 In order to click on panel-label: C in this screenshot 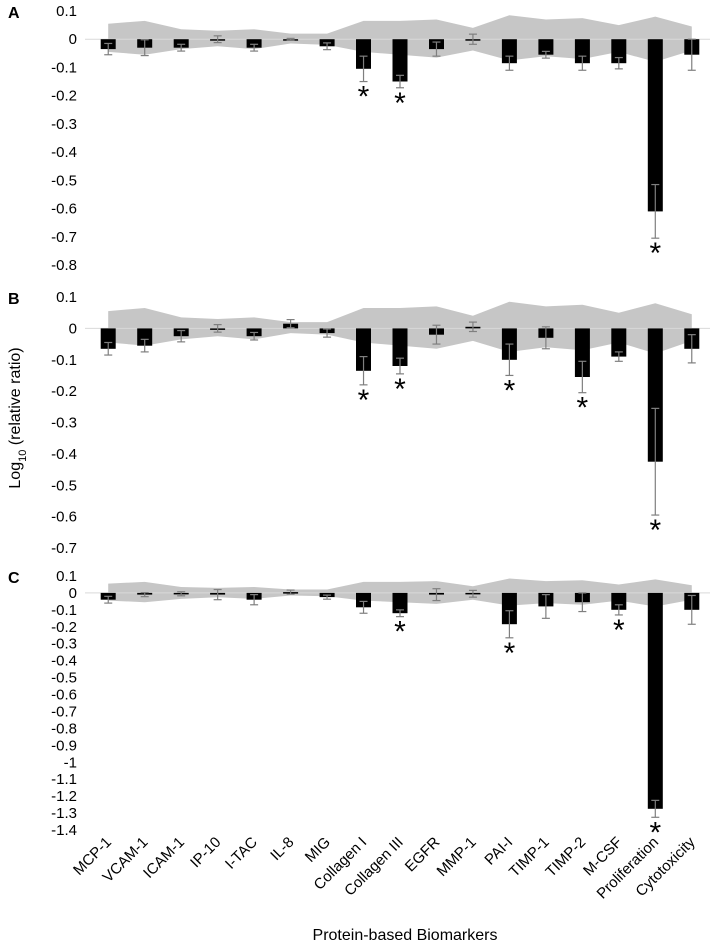, I will do `click(14, 578)`.